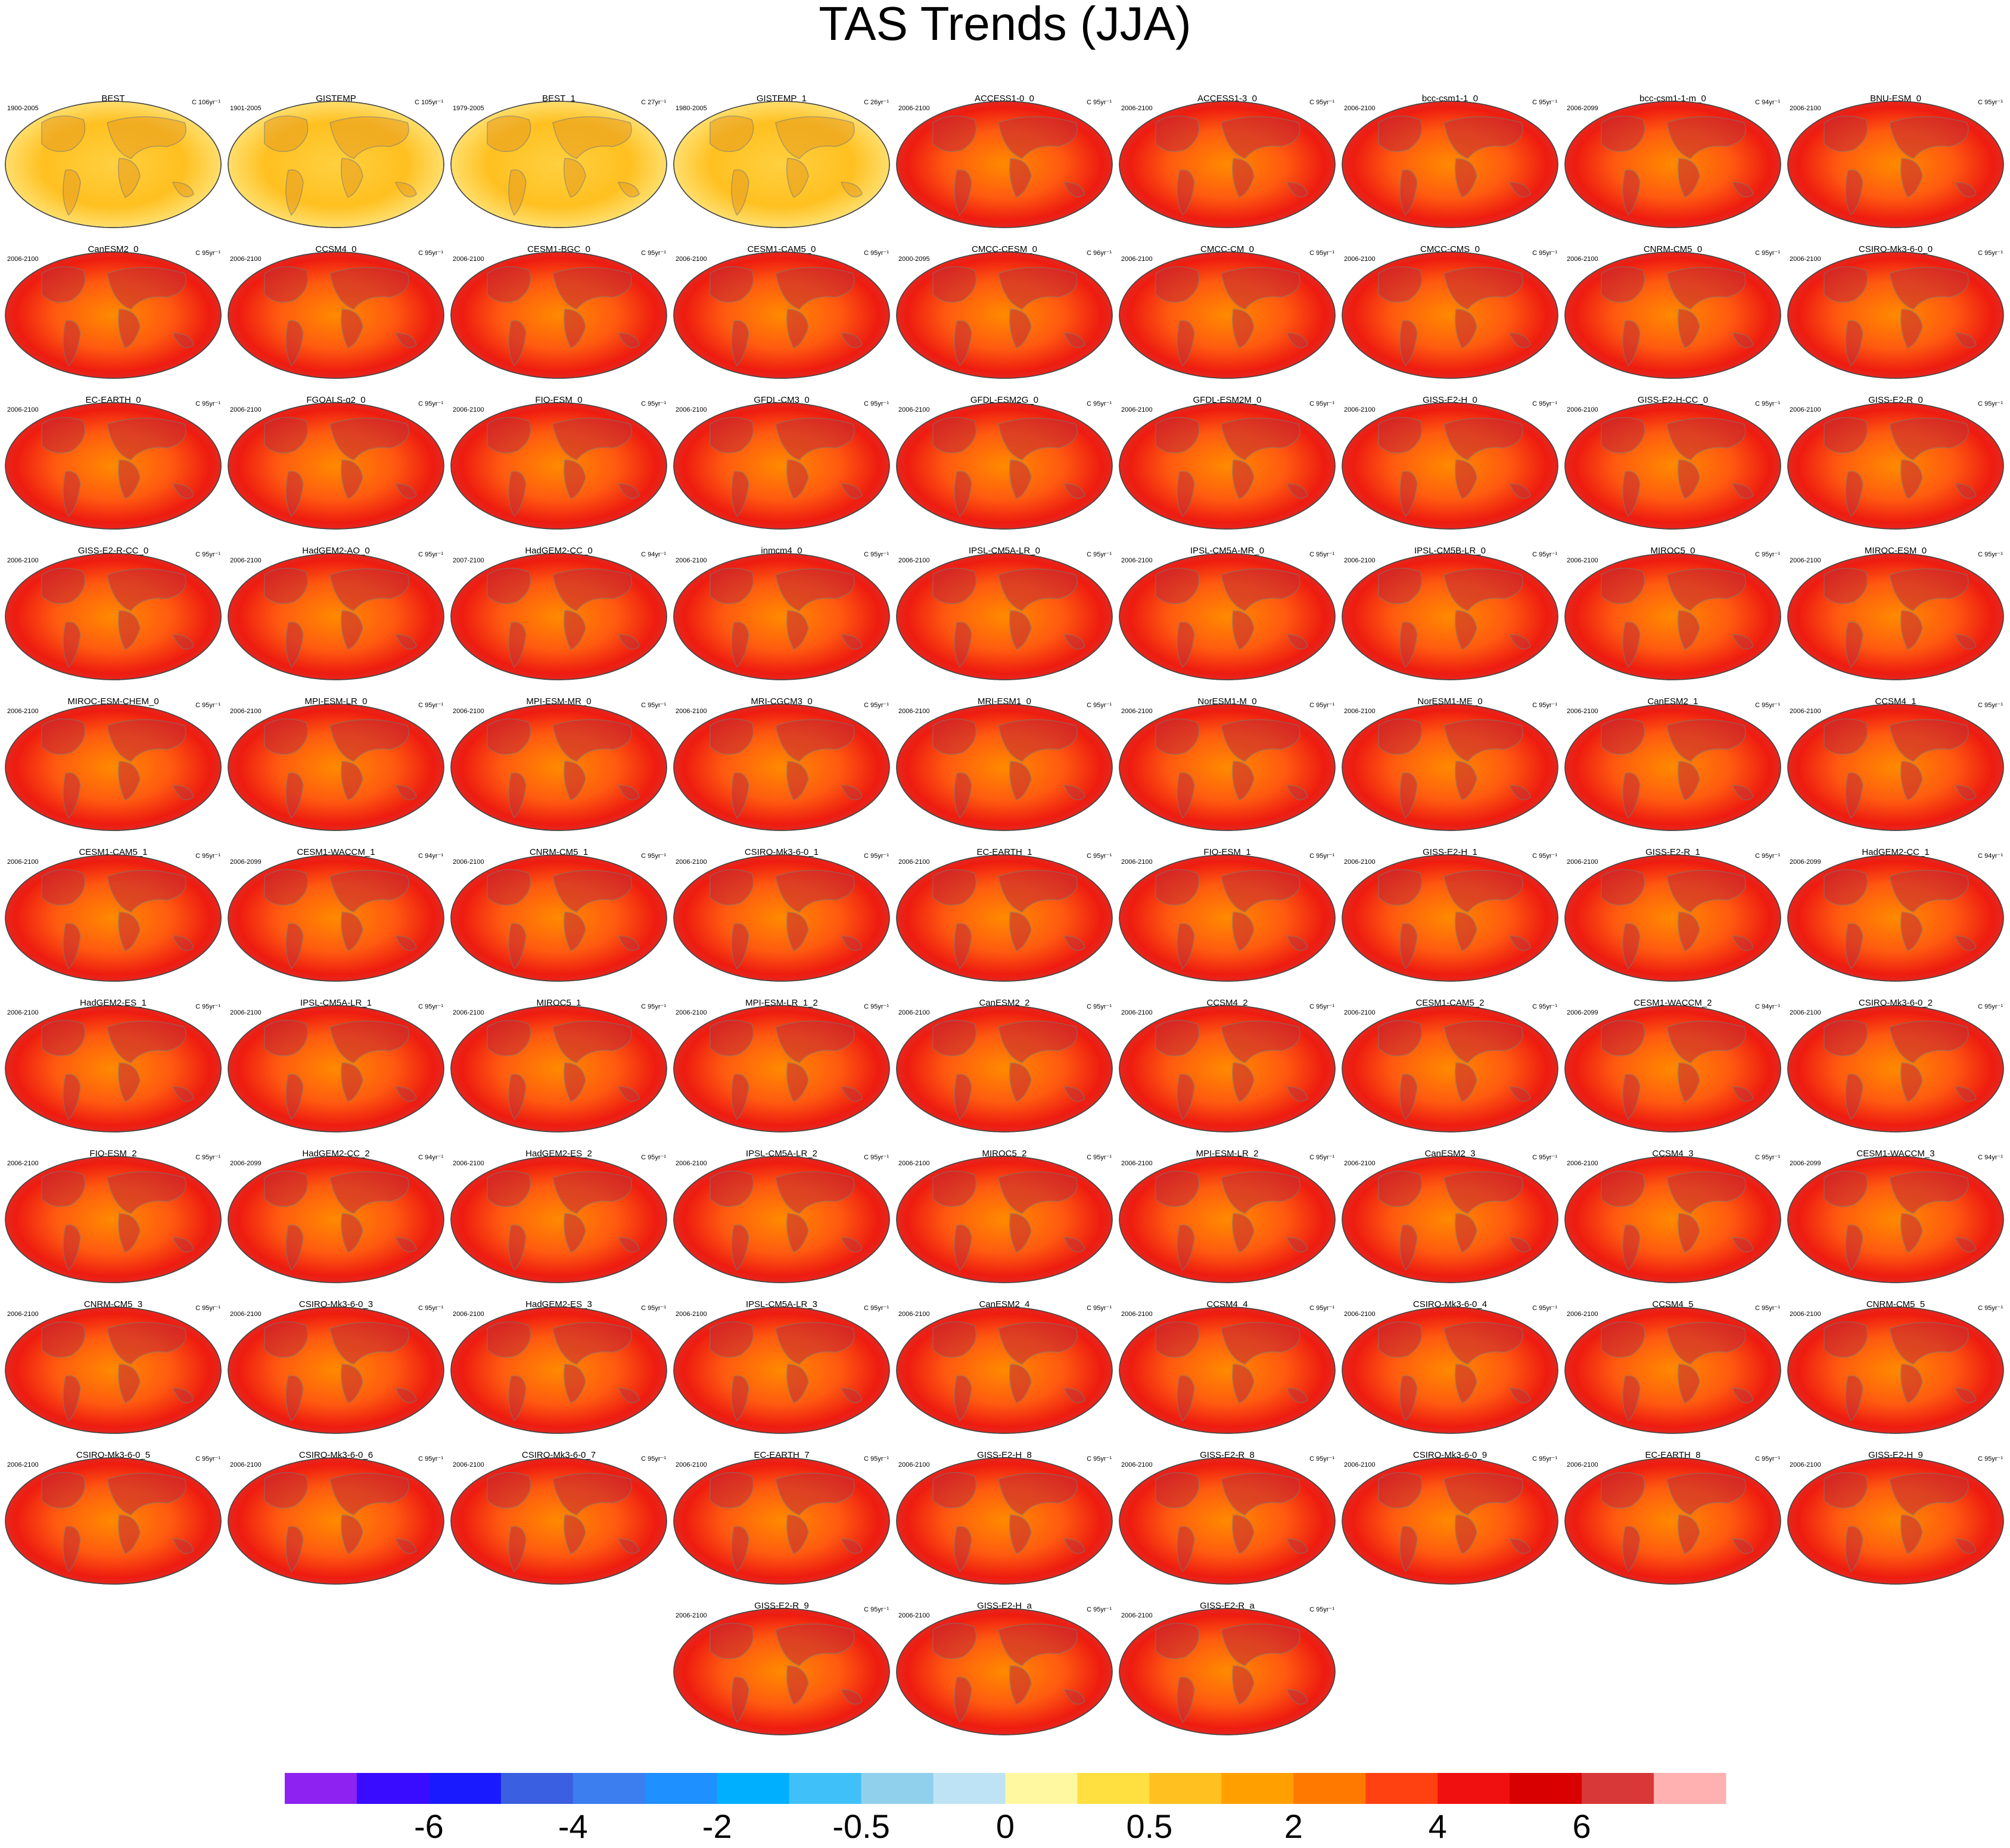 This screenshot has height=1848, width=2010. What do you see at coordinates (1895, 701) in the screenshot?
I see `panel-title: CCSM4_1` at bounding box center [1895, 701].